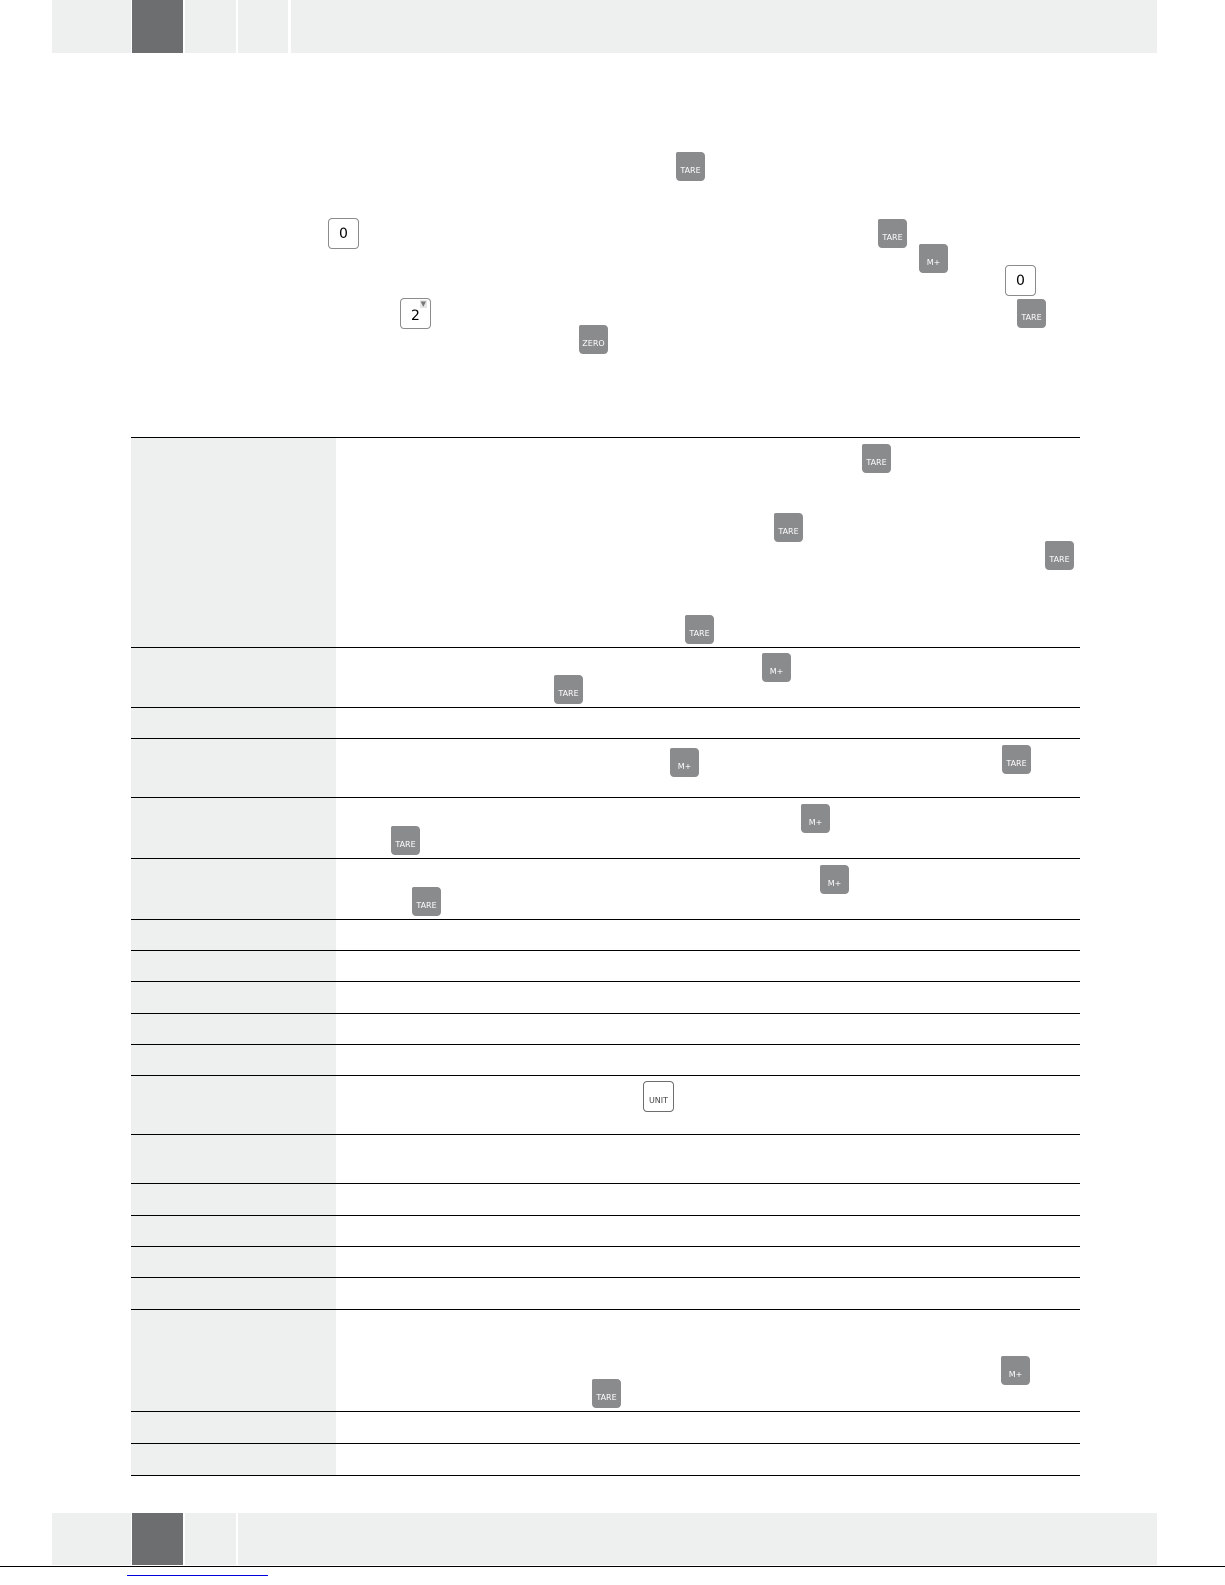 The height and width of the screenshot is (1585, 1225). I want to click on digit-two-key-icon: ▼ 2, so click(415, 313).